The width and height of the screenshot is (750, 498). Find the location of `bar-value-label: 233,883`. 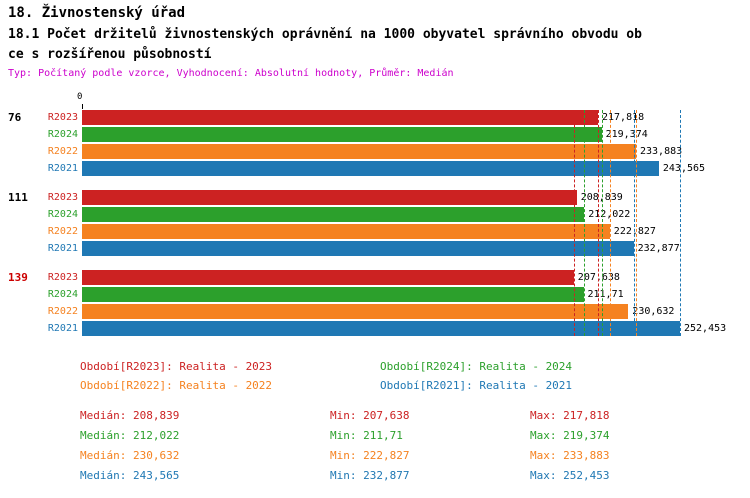

bar-value-label: 233,883 is located at coordinates (661, 151).